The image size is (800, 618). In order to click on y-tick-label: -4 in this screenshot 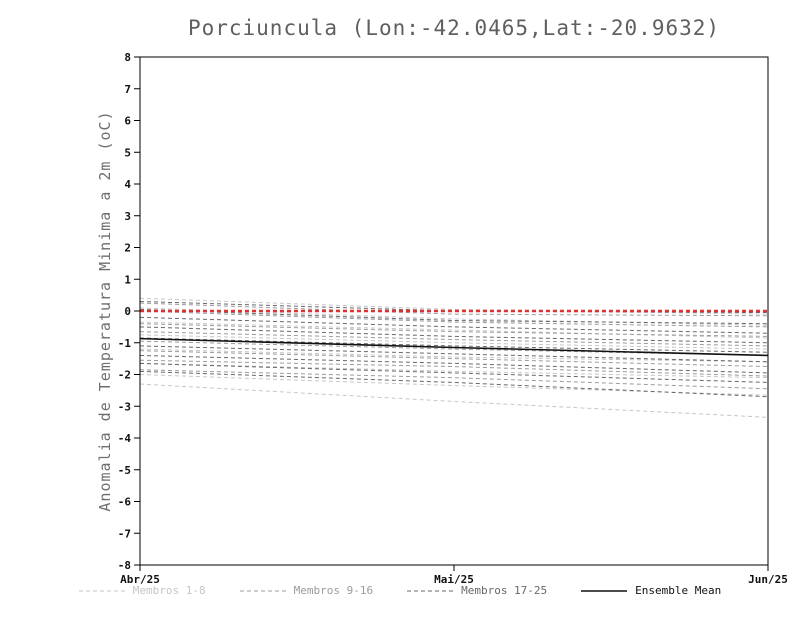, I will do `click(125, 438)`.